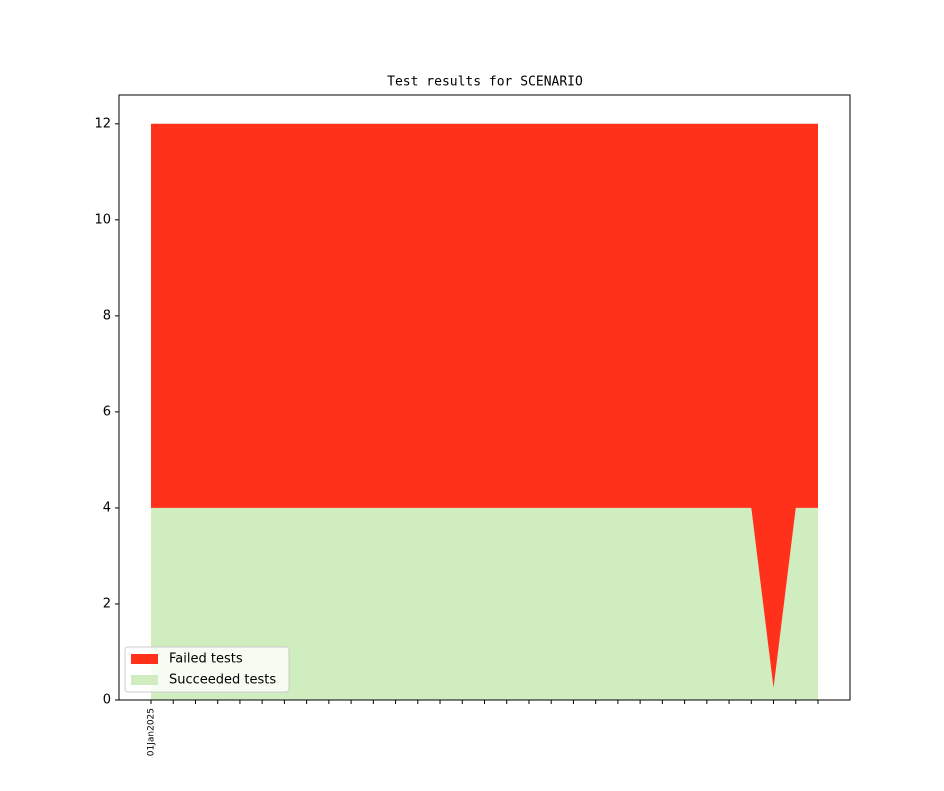  Describe the element at coordinates (152, 732) in the screenshot. I see `x-tick-label: 01Jan2025` at that location.